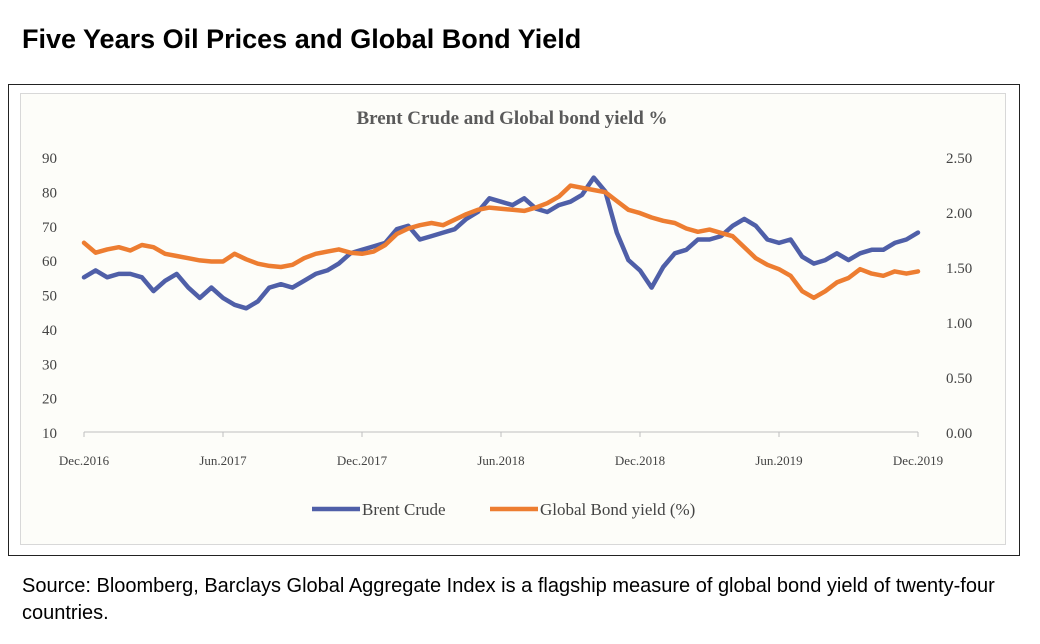  What do you see at coordinates (49, 365) in the screenshot?
I see `left-axis-tick-2: 30` at bounding box center [49, 365].